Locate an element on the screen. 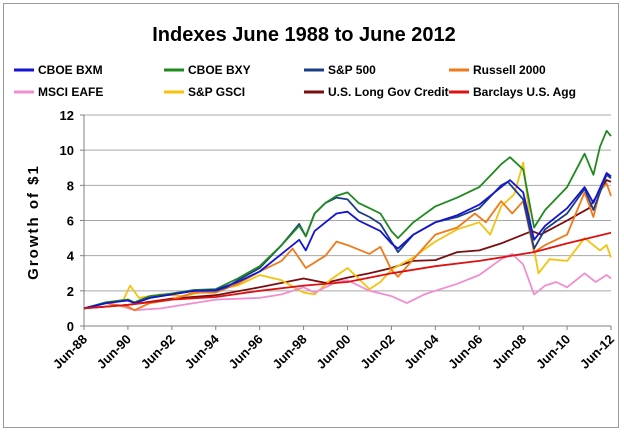 The width and height of the screenshot is (624, 436). y-tick-label-2: 2 is located at coordinates (70, 291).